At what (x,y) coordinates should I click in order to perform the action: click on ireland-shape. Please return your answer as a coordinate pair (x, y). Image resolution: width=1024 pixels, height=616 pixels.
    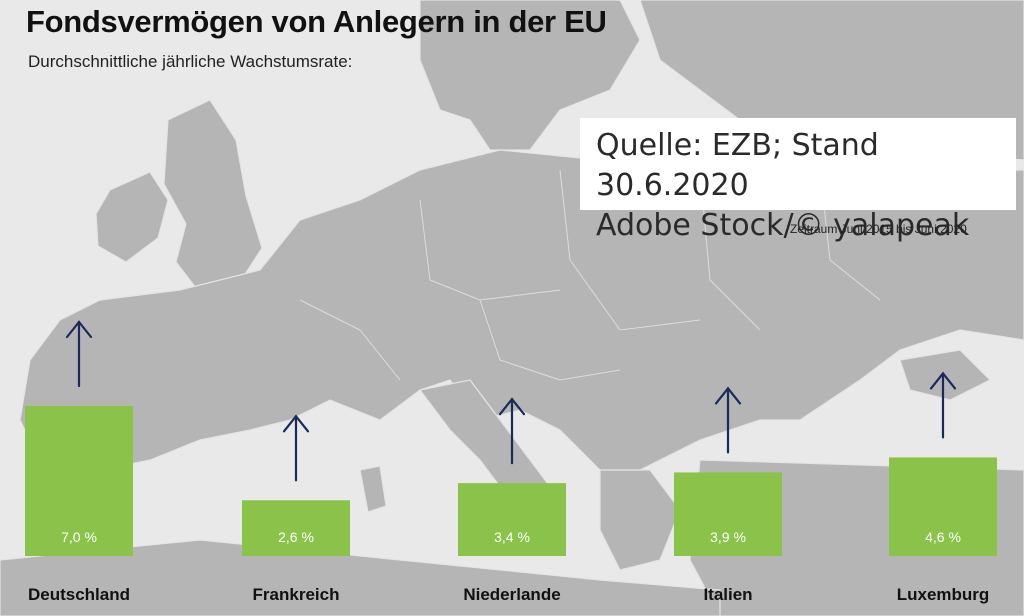
    Looking at the image, I should click on (132, 217).